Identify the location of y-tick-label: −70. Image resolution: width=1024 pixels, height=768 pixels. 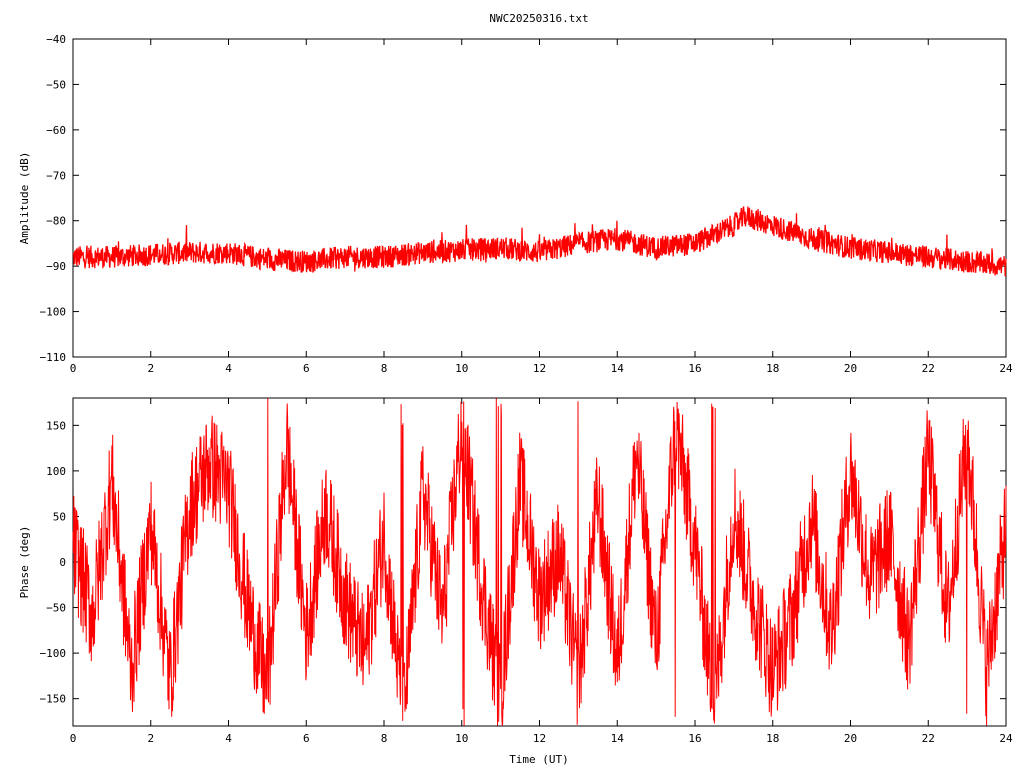
(56, 175).